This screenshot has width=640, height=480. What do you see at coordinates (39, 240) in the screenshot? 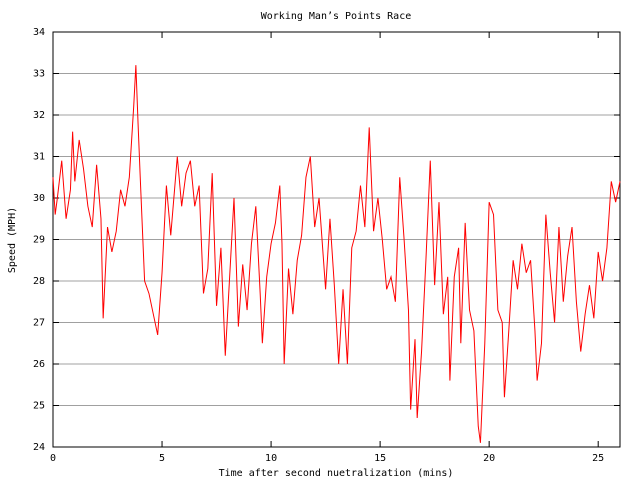
I see `y-tick-label: 29` at bounding box center [39, 240].